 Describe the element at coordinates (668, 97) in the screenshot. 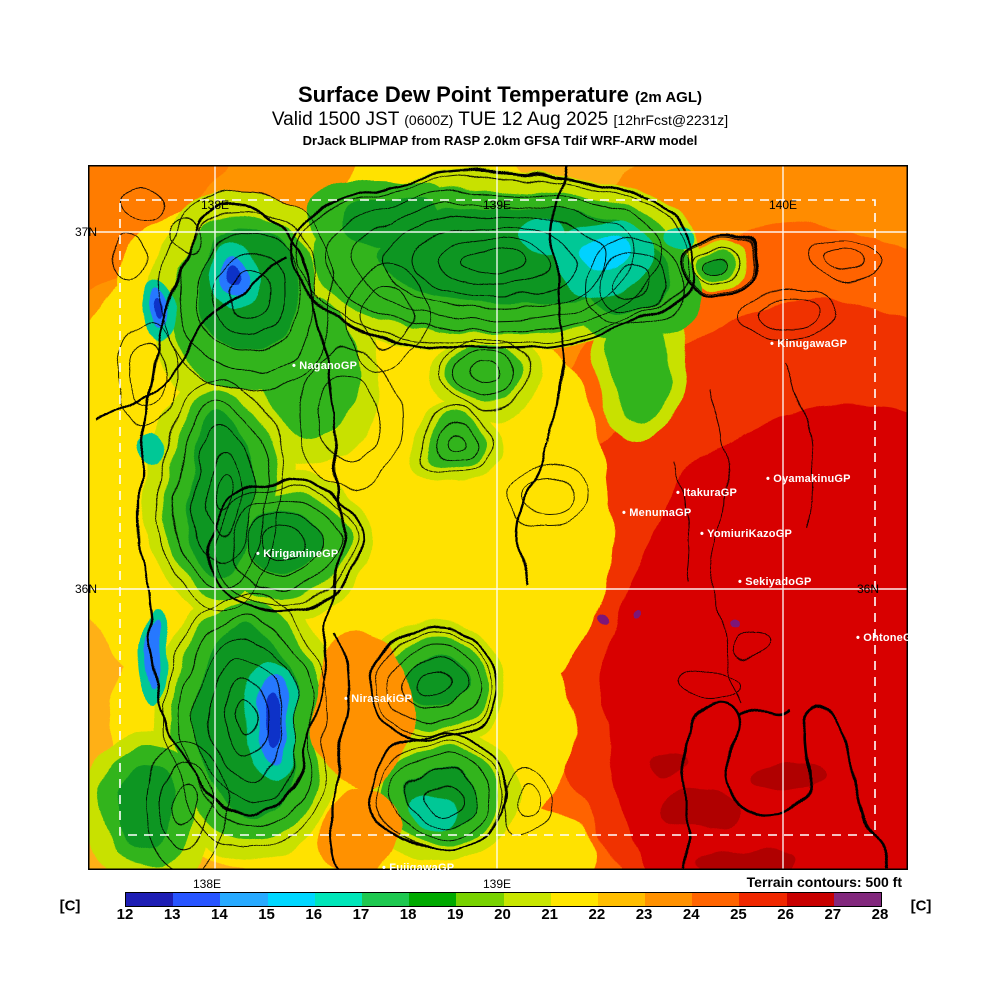

I see `title-agl-note: (2m AGL)` at that location.